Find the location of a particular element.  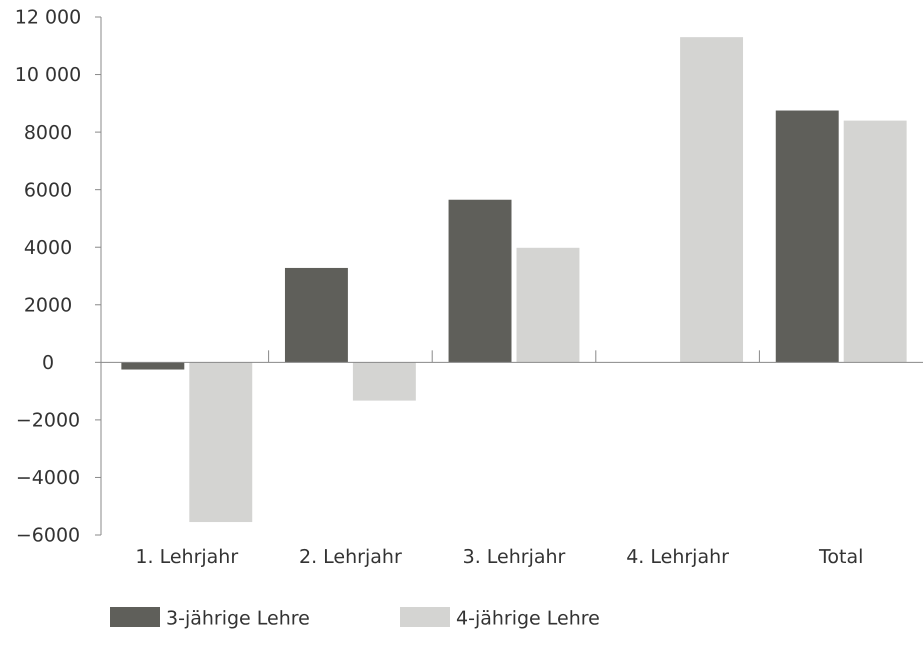

y-tick-label: 12 000 is located at coordinates (48, 17).